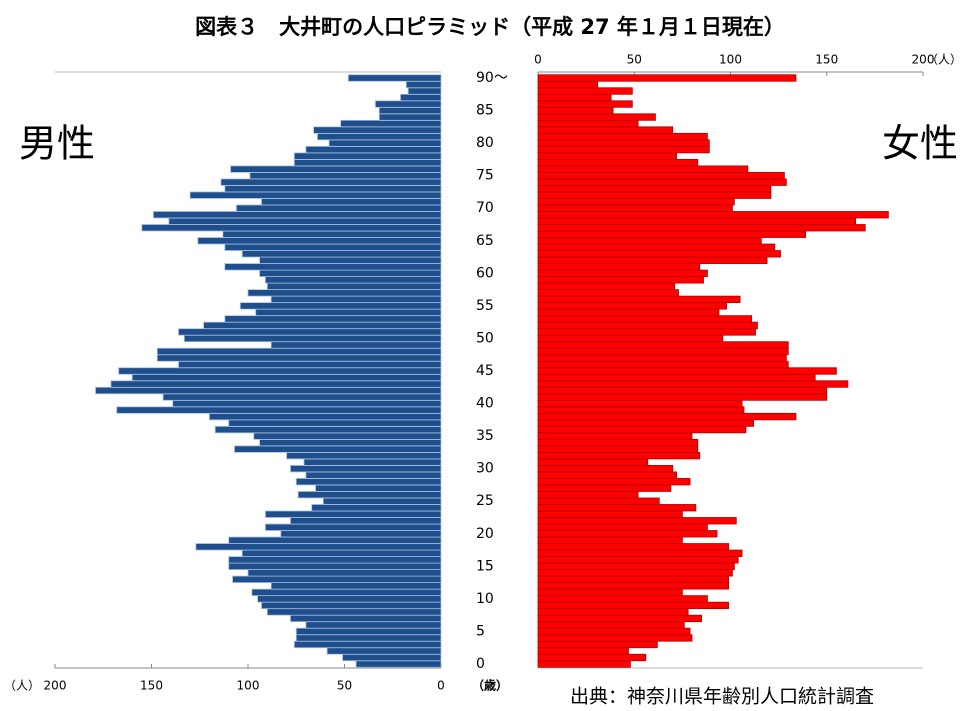 Image resolution: width=973 pixels, height=711 pixels. I want to click on age-label: 25, so click(485, 501).